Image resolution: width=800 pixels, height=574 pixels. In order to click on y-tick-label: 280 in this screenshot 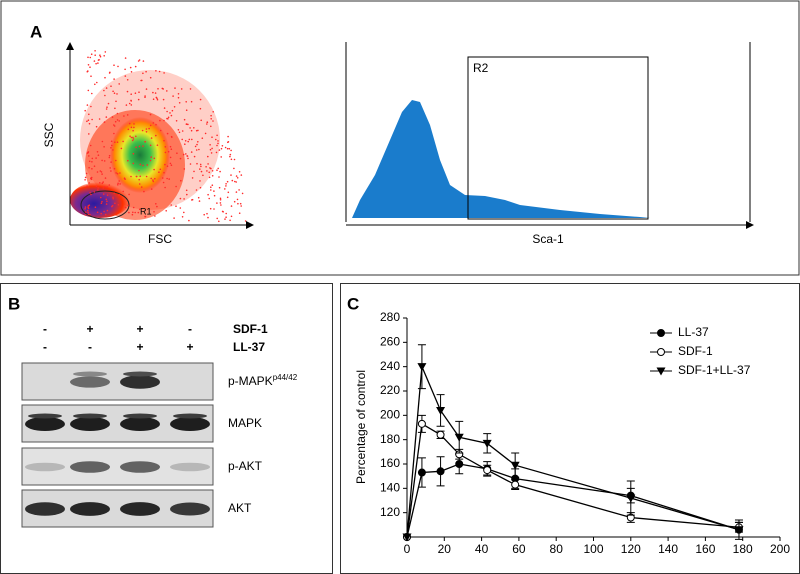, I will do `click(390, 317)`.